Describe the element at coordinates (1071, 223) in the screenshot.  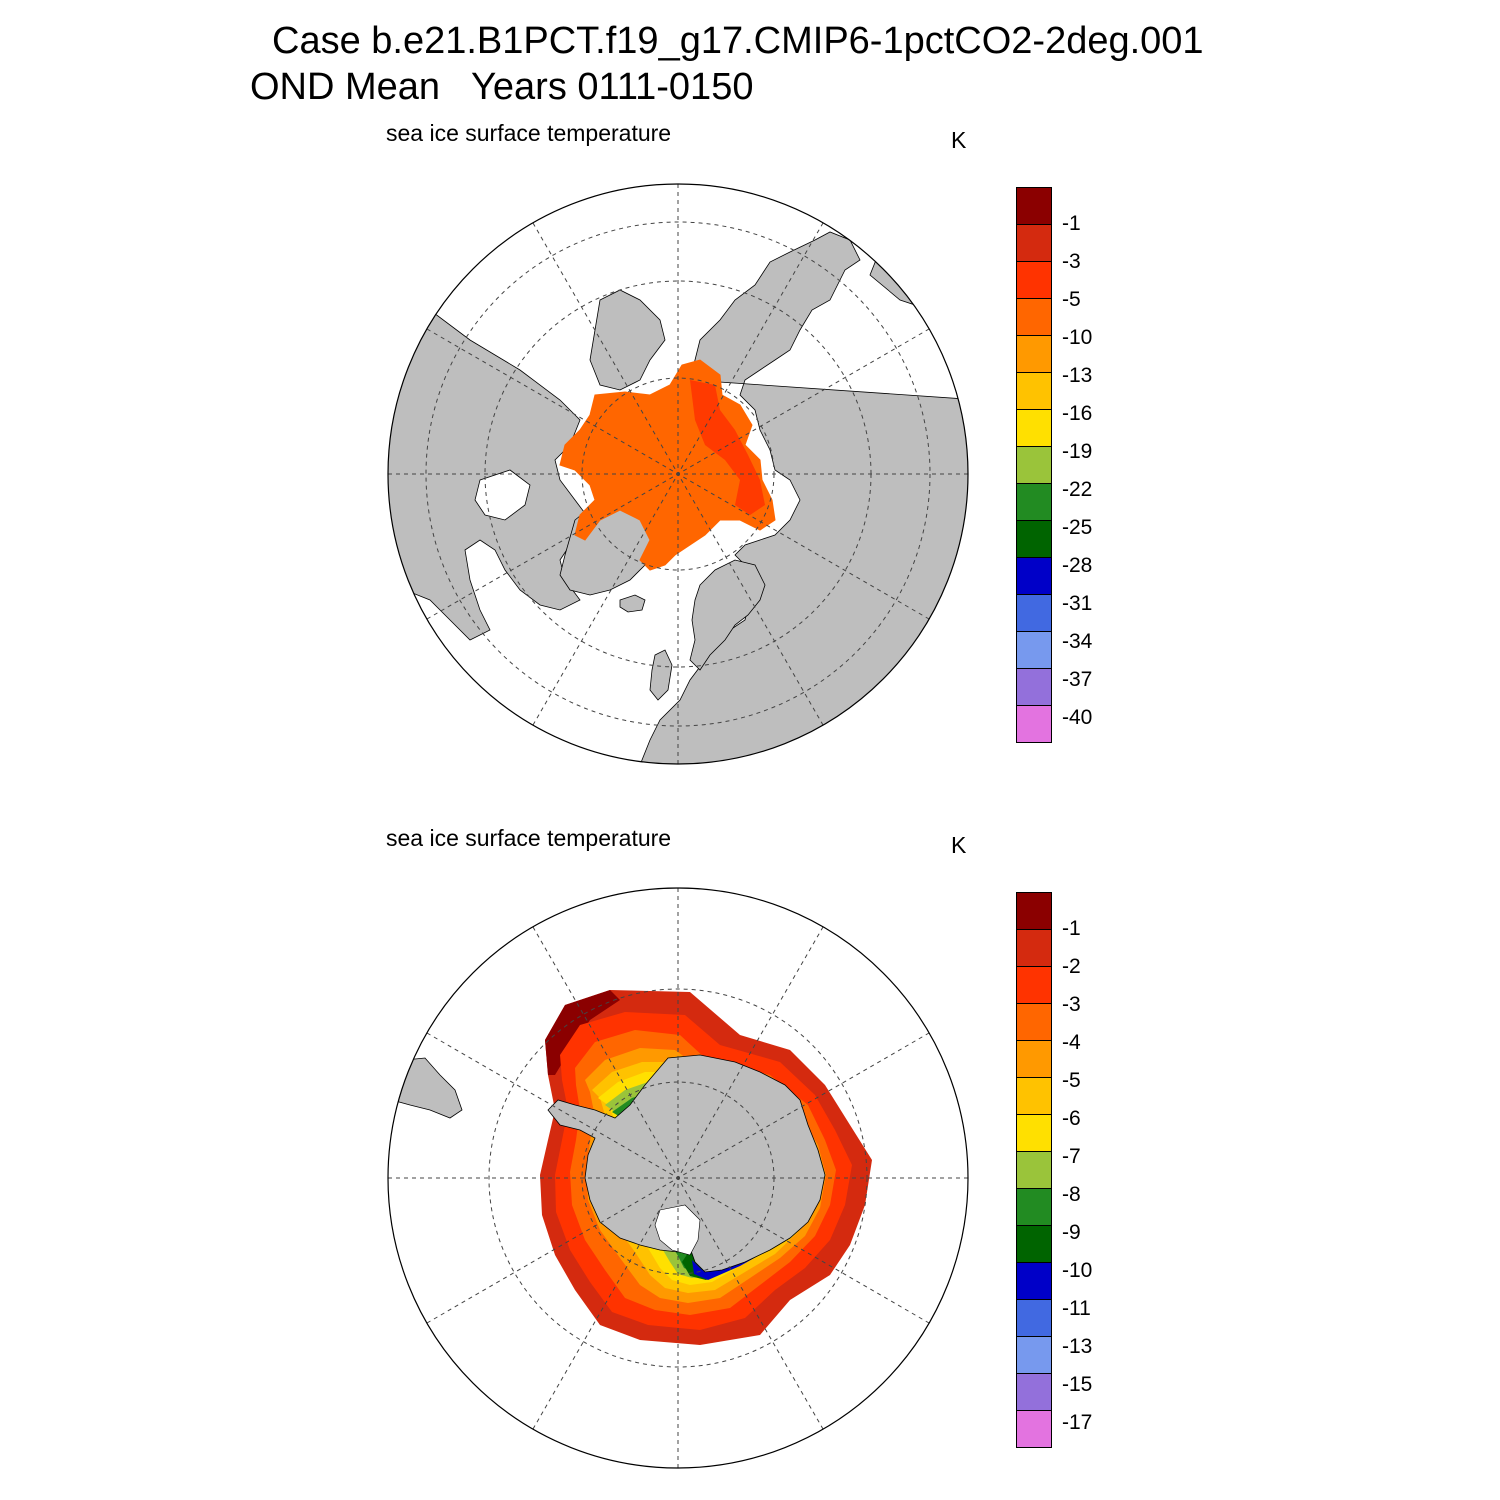
I see `north-colorbar-tick-label: -1` at that location.